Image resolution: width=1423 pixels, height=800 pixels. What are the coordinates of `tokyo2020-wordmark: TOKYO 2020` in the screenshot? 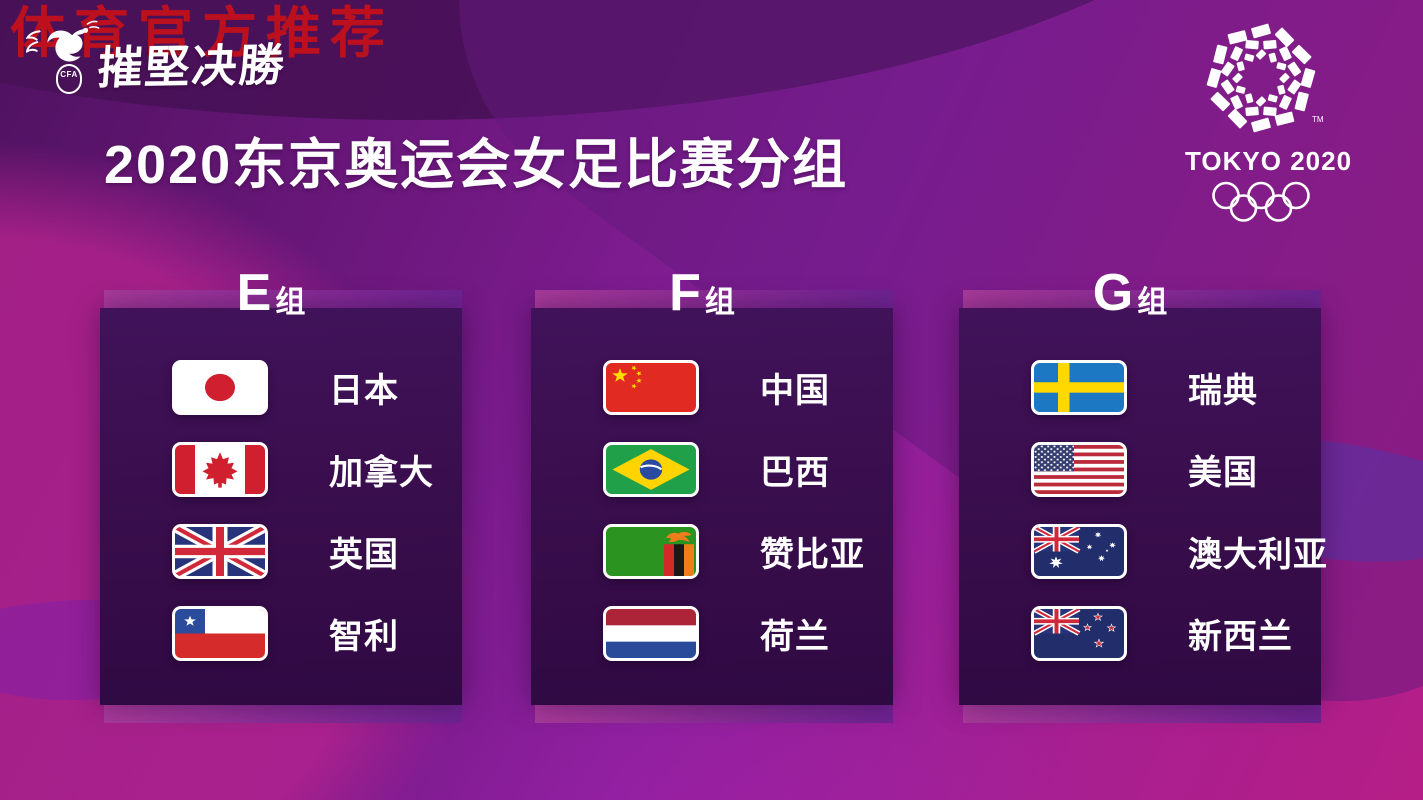 It's located at (1269, 161).